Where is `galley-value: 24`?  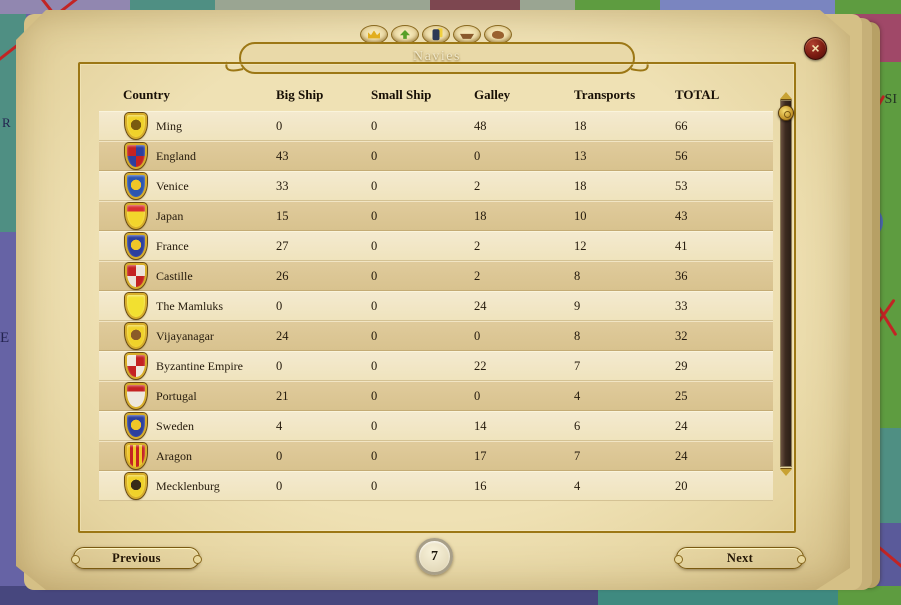
galley-value: 24 is located at coordinates (480, 305).